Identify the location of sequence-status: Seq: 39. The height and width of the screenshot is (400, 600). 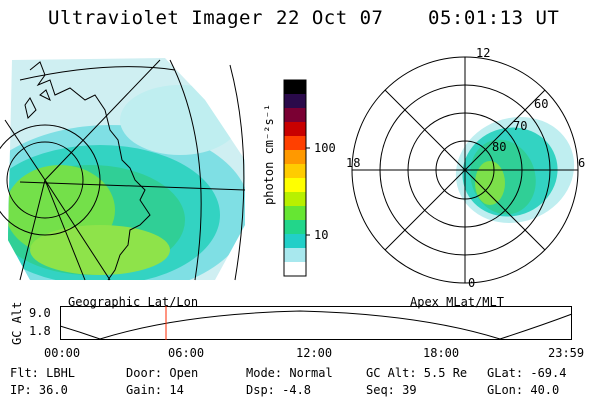
(391, 390).